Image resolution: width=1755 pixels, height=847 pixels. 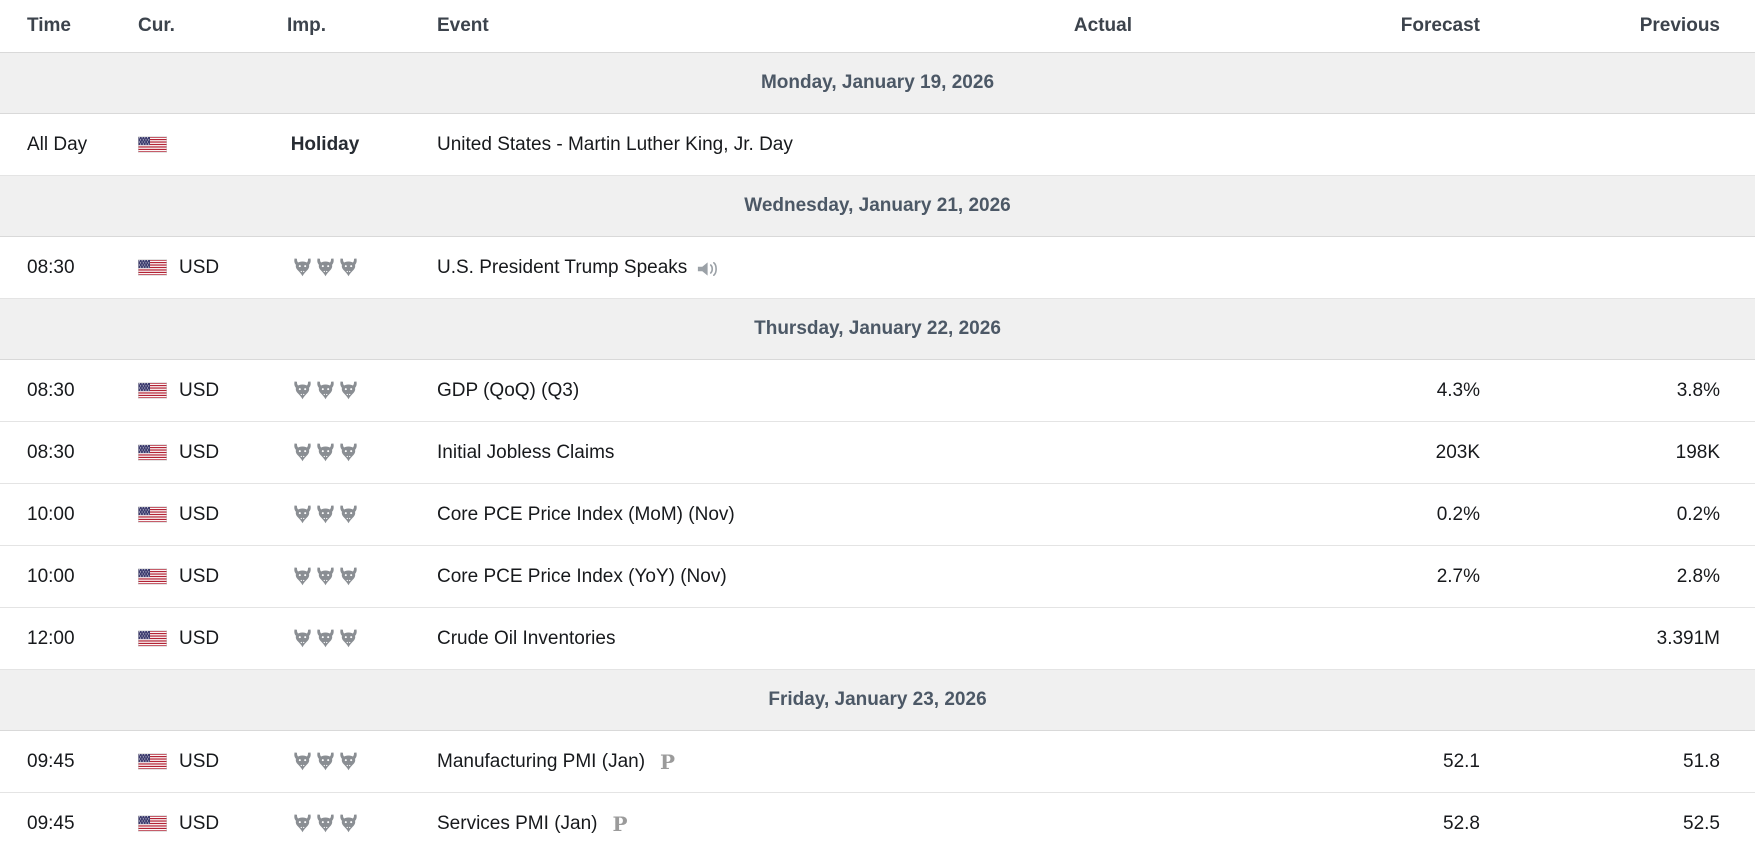 I want to click on event-row: 09:45 USD Services PMI (Jan) P 52.8 52.5, so click(x=877, y=819).